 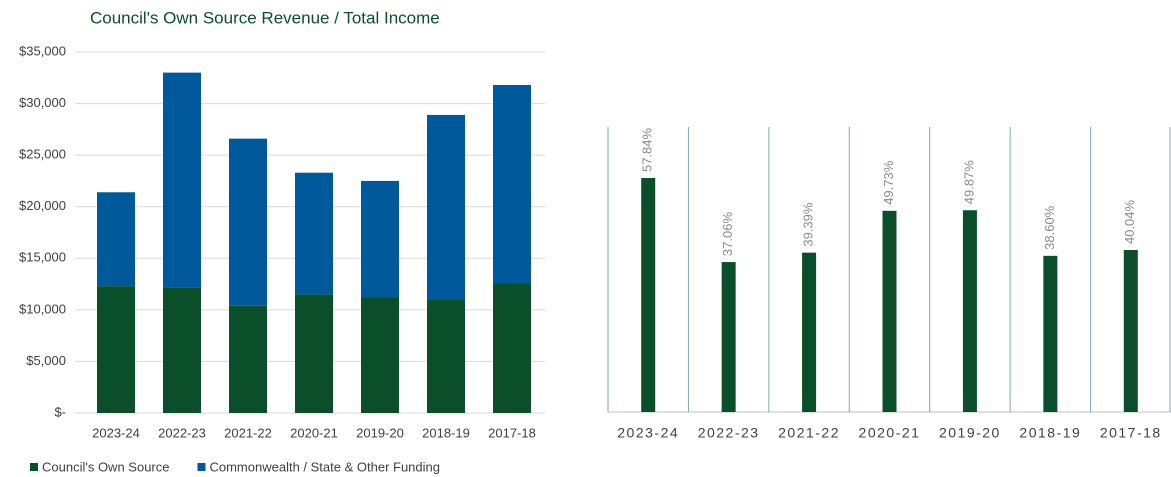 I want to click on value-label: 49.73%, so click(x=888, y=182).